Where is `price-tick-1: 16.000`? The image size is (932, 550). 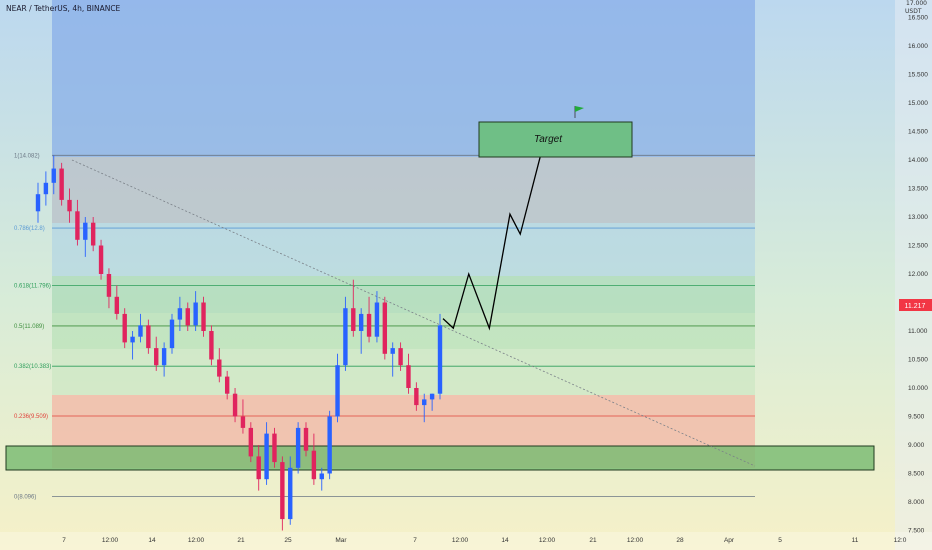
price-tick-1: 16.000 is located at coordinates (918, 46).